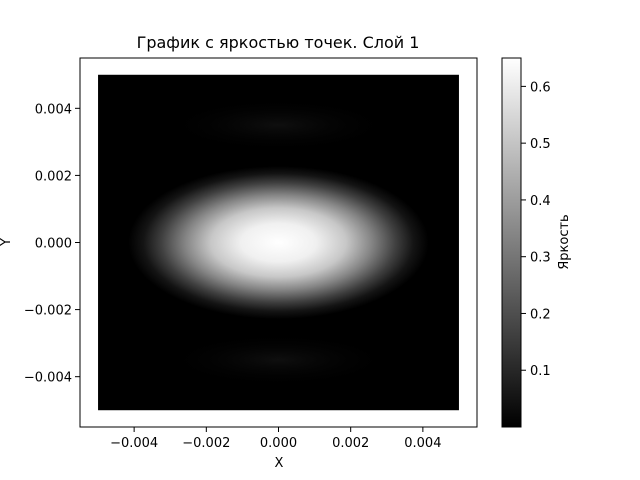  I want to click on y-tick-label: −0.002, so click(48, 311).